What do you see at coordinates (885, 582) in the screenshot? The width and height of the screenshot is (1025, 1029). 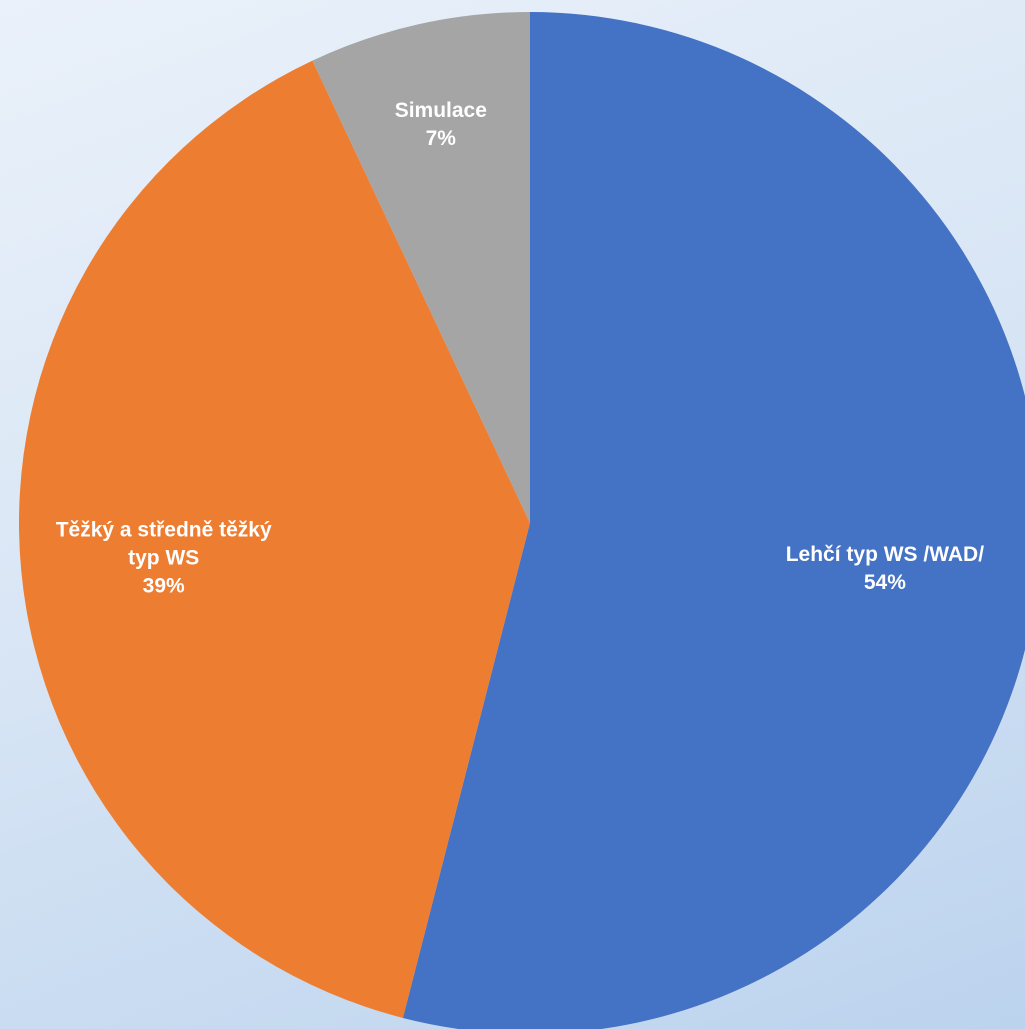 I see `slice-percent-label: 54%` at bounding box center [885, 582].